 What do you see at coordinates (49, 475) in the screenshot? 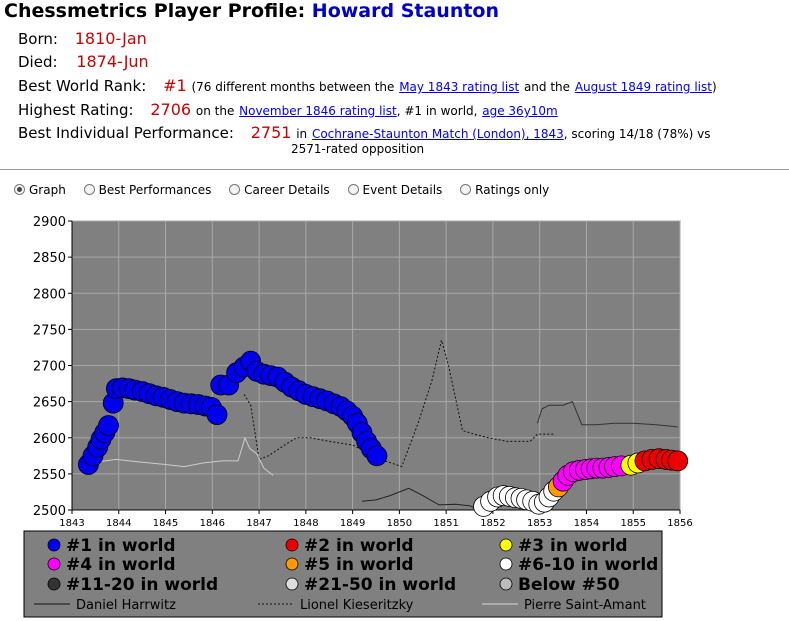
I see `y-tick-label: 2550` at bounding box center [49, 475].